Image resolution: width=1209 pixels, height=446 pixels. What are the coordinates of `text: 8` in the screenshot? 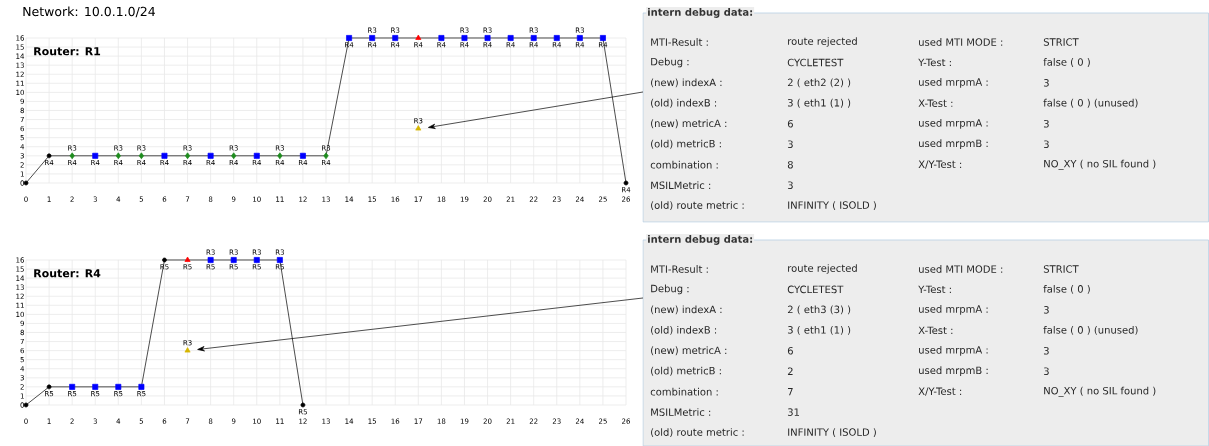 It's located at (790, 164).